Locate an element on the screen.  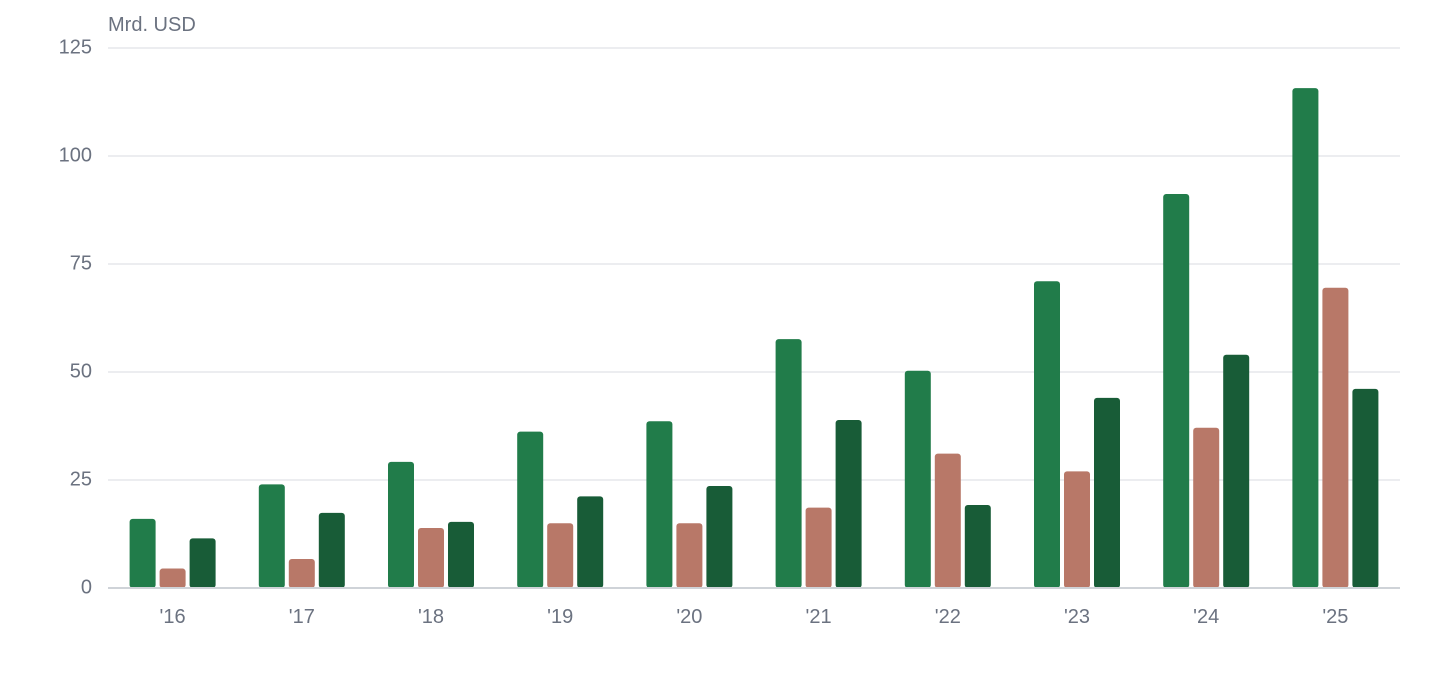
x-tick-label: '16 is located at coordinates (173, 617).